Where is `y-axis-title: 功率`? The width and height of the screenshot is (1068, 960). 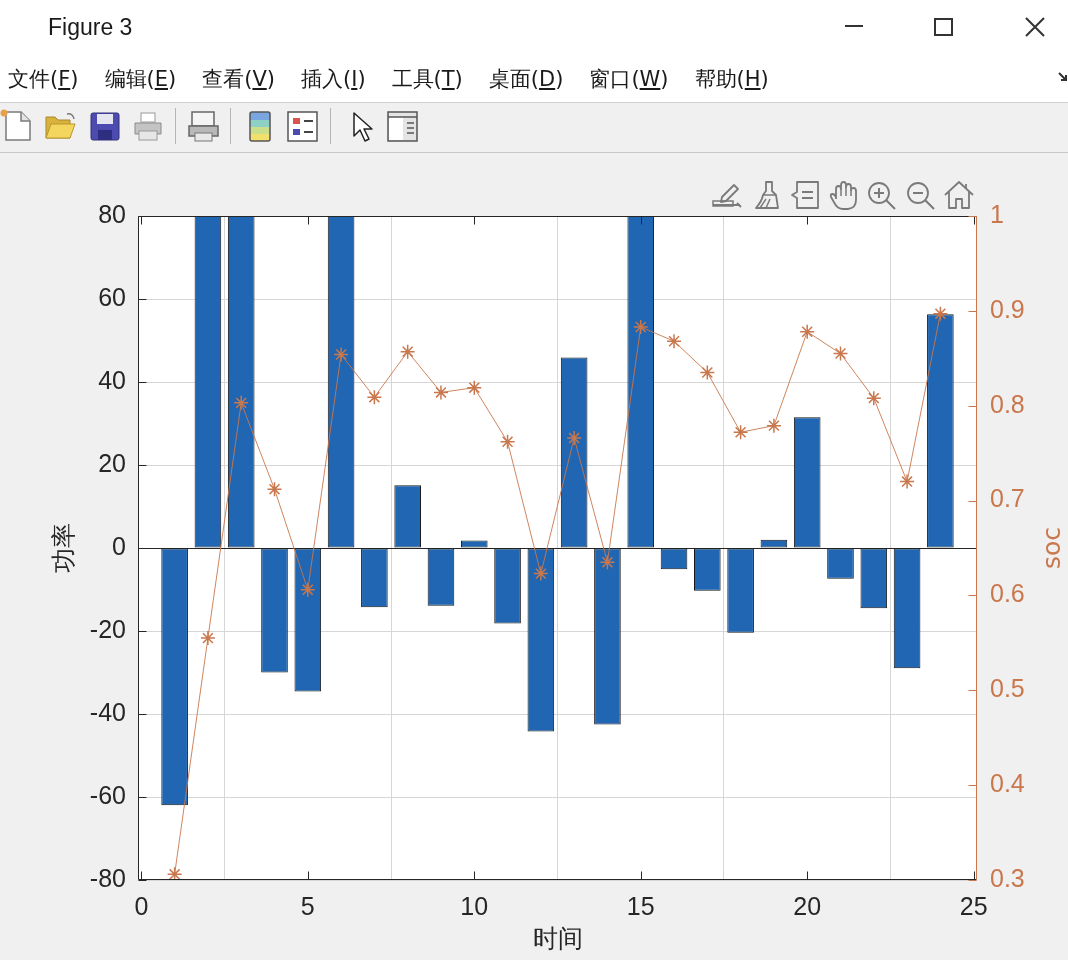
y-axis-title: 功率 is located at coordinates (63, 548).